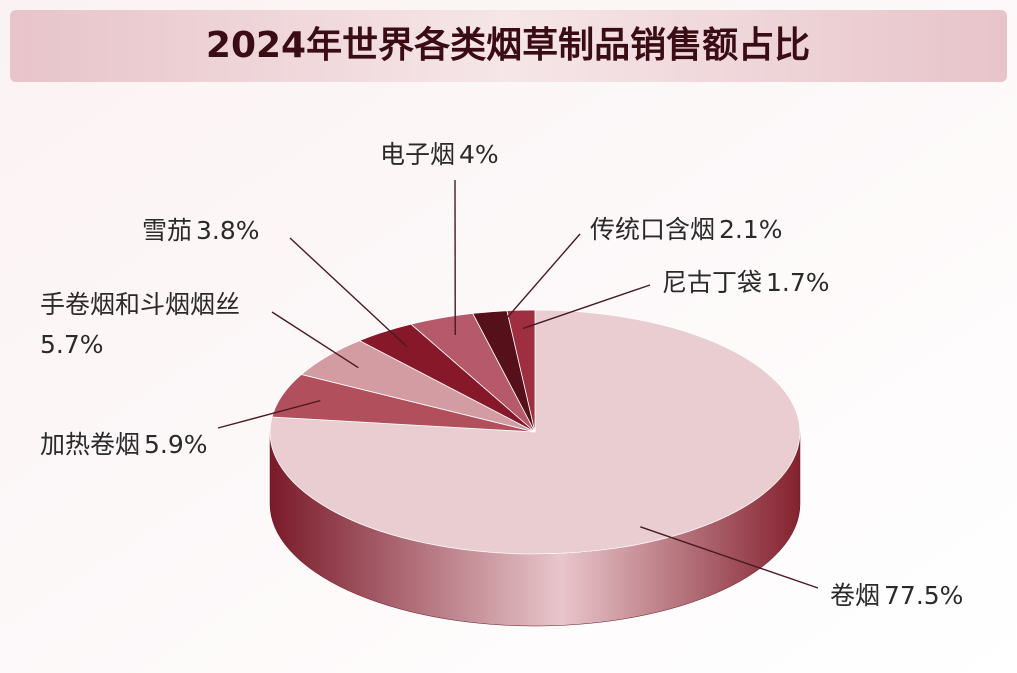 The height and width of the screenshot is (673, 1017). I want to click on label-value: 3.8%, so click(228, 230).